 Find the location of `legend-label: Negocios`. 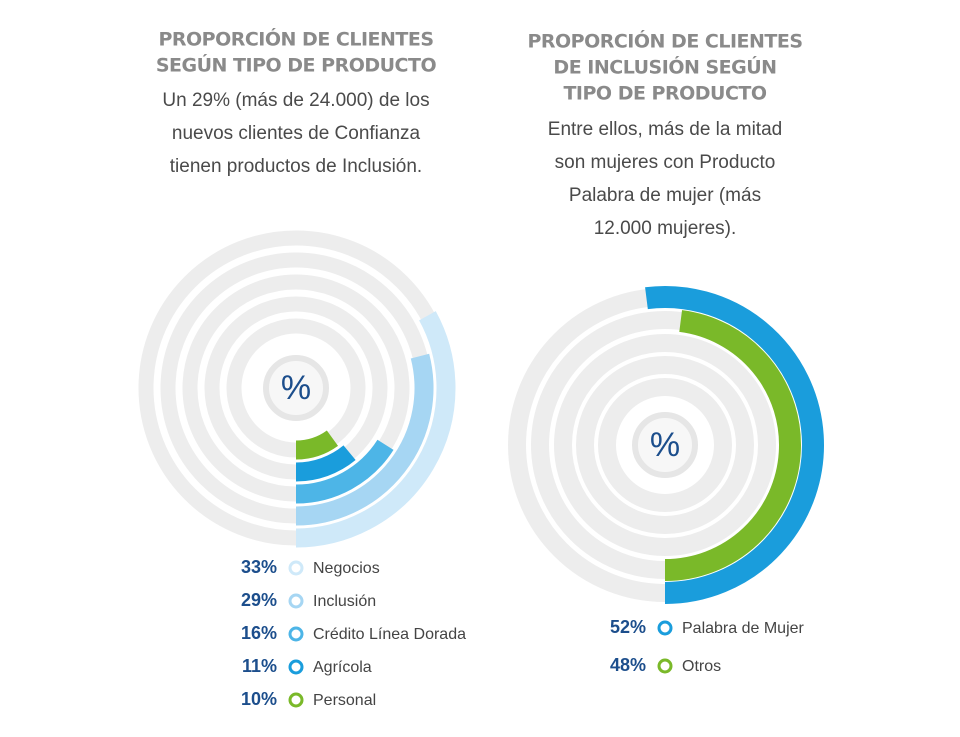

legend-label: Negocios is located at coordinates (346, 568).